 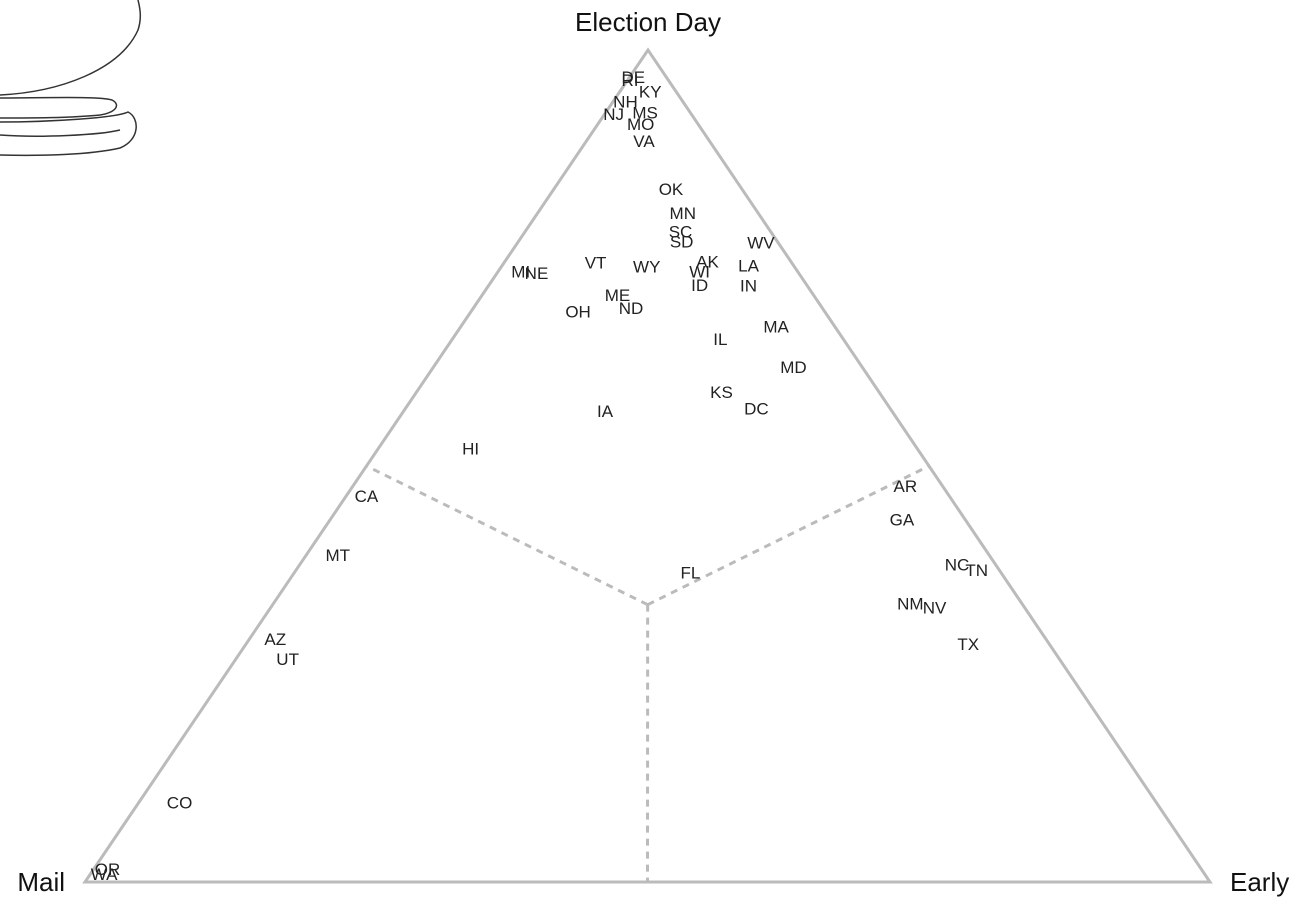 What do you see at coordinates (671, 189) in the screenshot?
I see `state-label: OK` at bounding box center [671, 189].